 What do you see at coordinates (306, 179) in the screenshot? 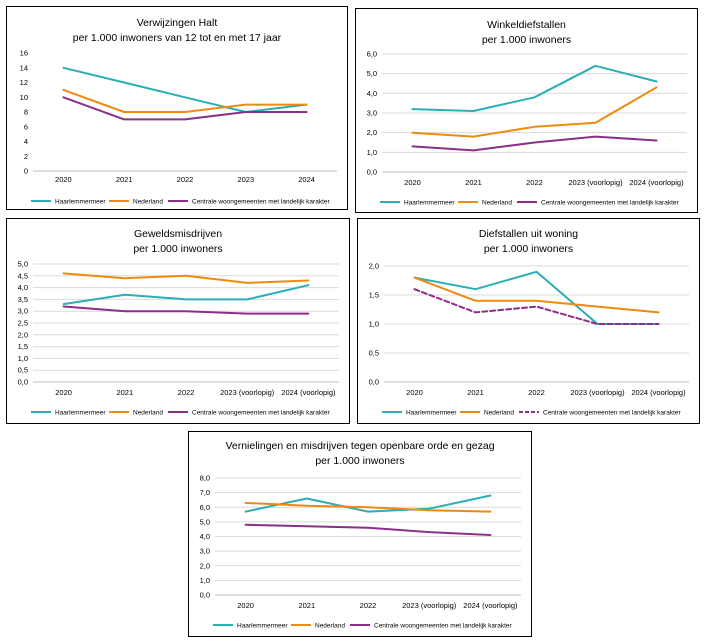
I see `x-tick-label: 2024` at bounding box center [306, 179].